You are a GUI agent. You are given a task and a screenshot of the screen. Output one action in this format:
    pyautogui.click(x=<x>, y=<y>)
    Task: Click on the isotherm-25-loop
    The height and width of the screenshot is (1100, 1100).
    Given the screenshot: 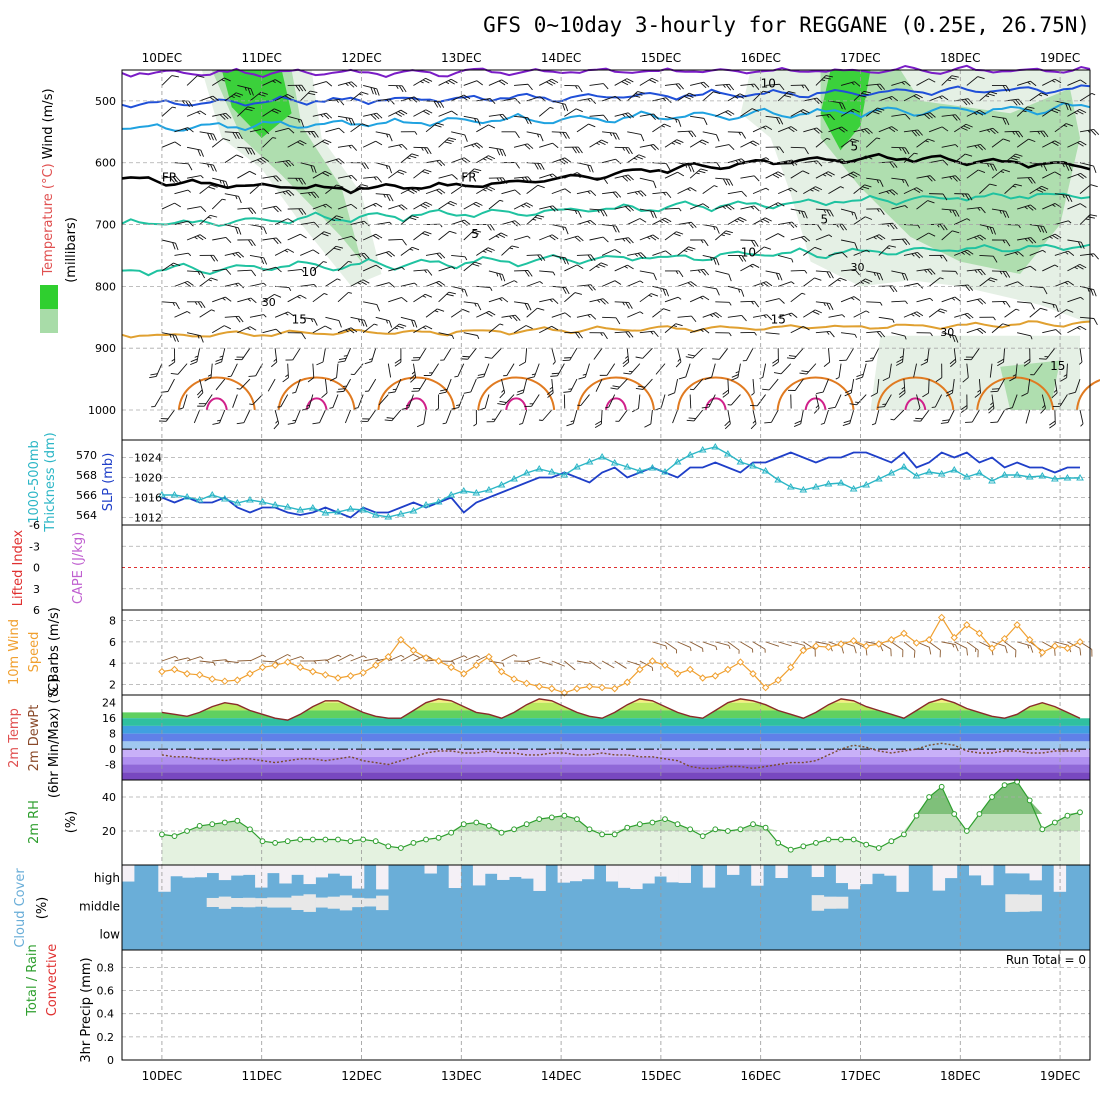 What is the action you would take?
    pyautogui.click(x=416, y=404)
    